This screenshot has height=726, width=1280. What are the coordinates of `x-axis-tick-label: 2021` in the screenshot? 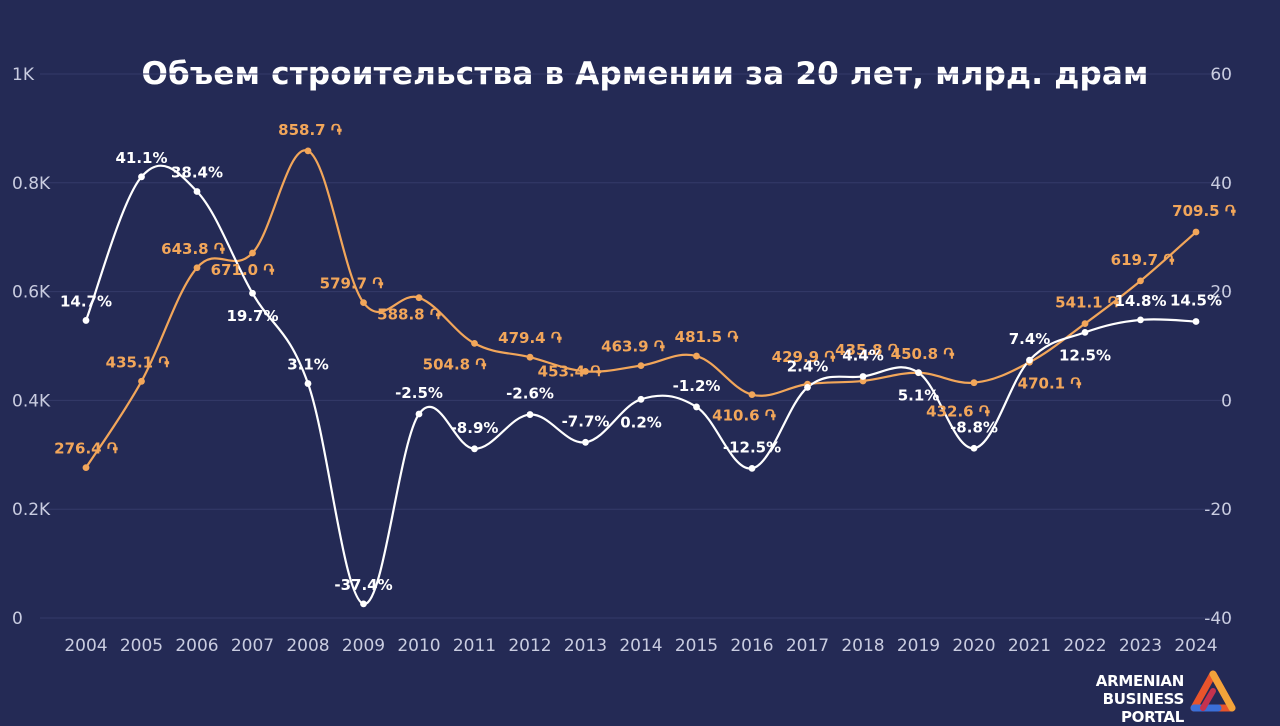 It's located at (1029, 646).